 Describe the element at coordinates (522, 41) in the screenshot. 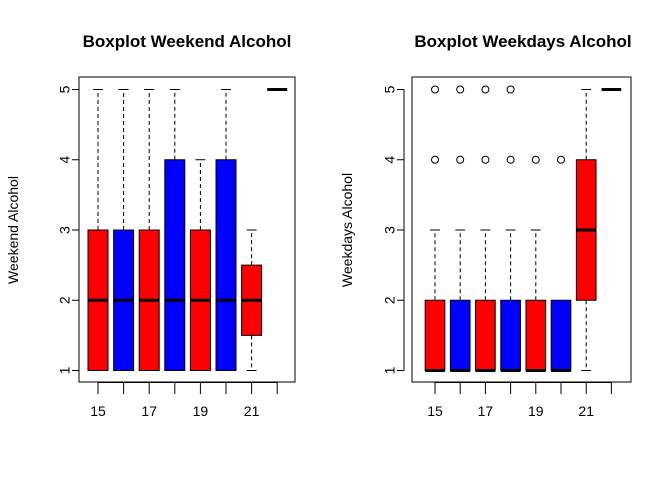

I see `chart-title: Boxplot Weekdays Alcohol` at that location.